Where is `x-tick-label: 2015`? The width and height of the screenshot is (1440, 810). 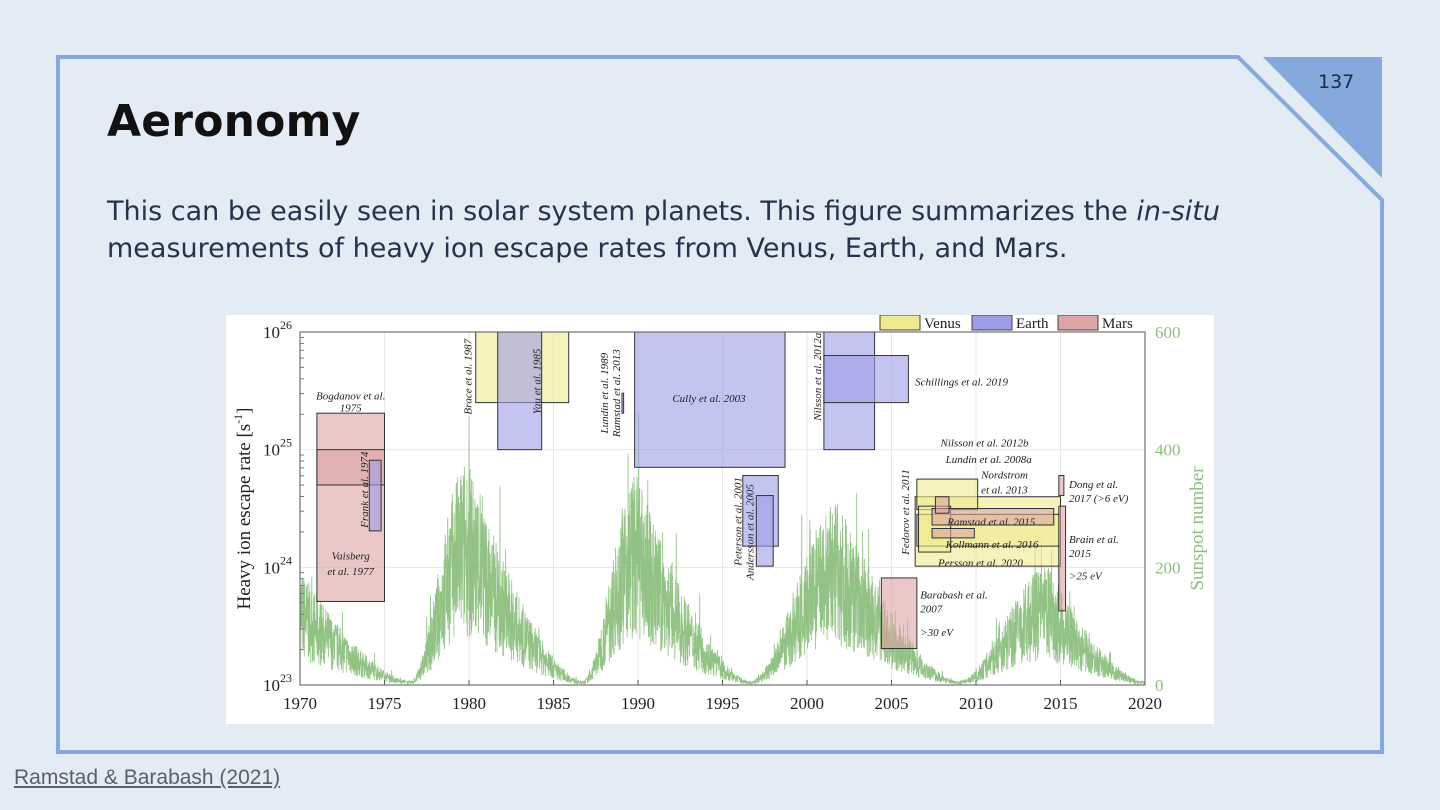
x-tick-label: 2015 is located at coordinates (1061, 703).